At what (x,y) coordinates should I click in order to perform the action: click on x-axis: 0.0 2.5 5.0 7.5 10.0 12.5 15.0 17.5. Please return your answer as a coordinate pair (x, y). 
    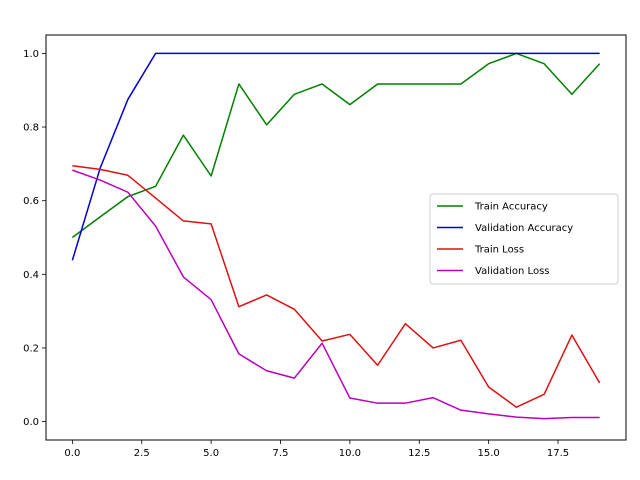
    Looking at the image, I should click on (316, 449).